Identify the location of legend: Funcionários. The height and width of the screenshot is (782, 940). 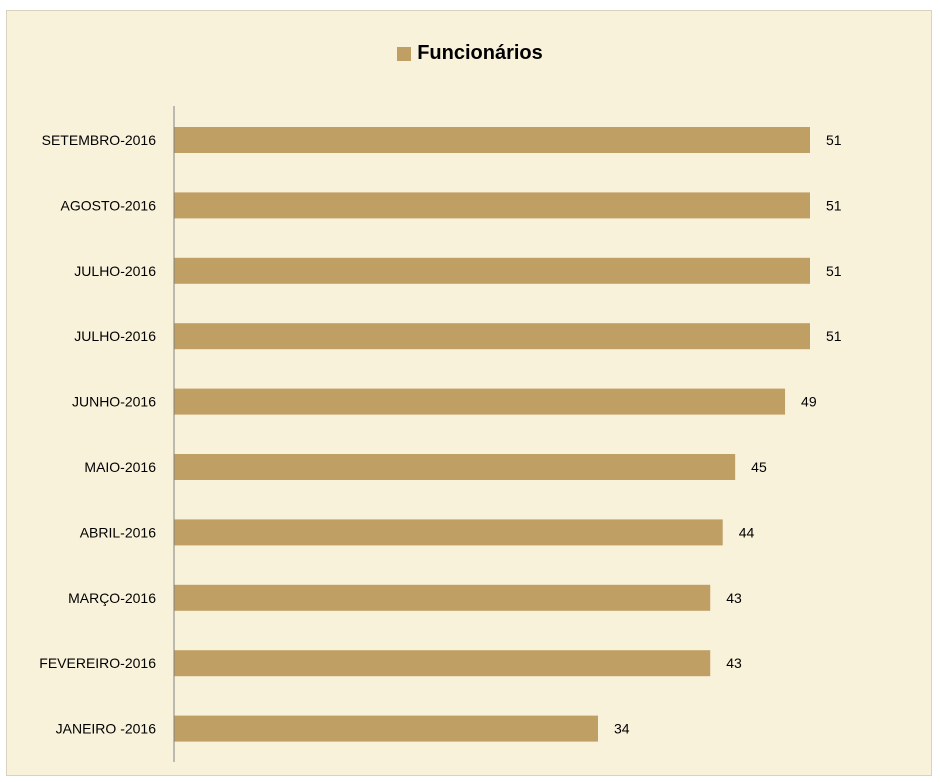
(470, 53).